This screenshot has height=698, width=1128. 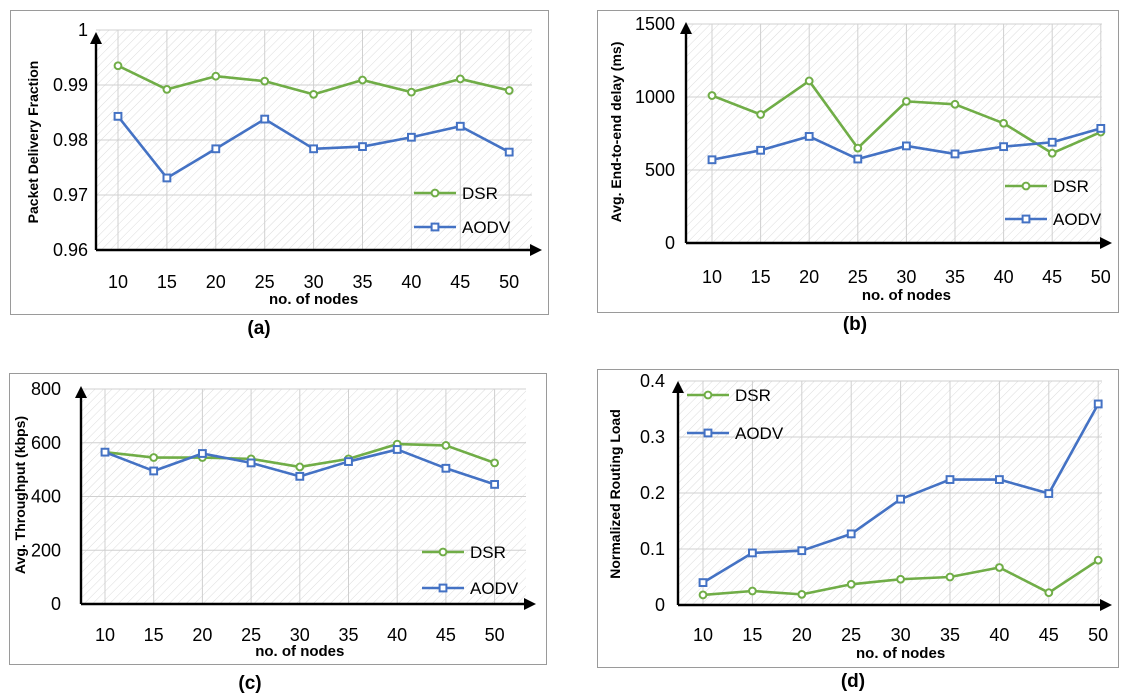 What do you see at coordinates (530, 604) in the screenshot?
I see `x-axis-arrow-c` at bounding box center [530, 604].